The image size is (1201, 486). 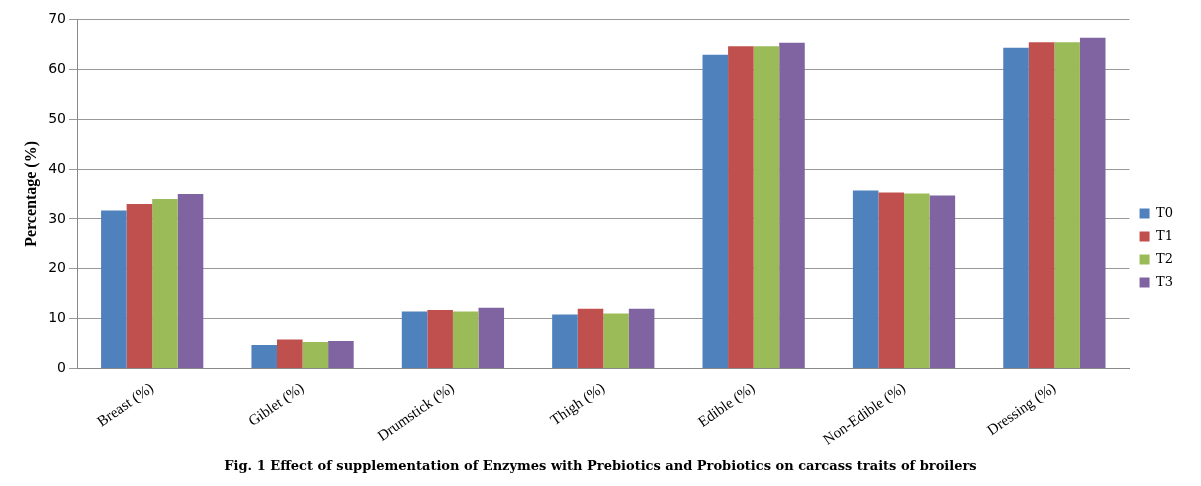 What do you see at coordinates (57, 18) in the screenshot?
I see `y-tick-label: 70` at bounding box center [57, 18].